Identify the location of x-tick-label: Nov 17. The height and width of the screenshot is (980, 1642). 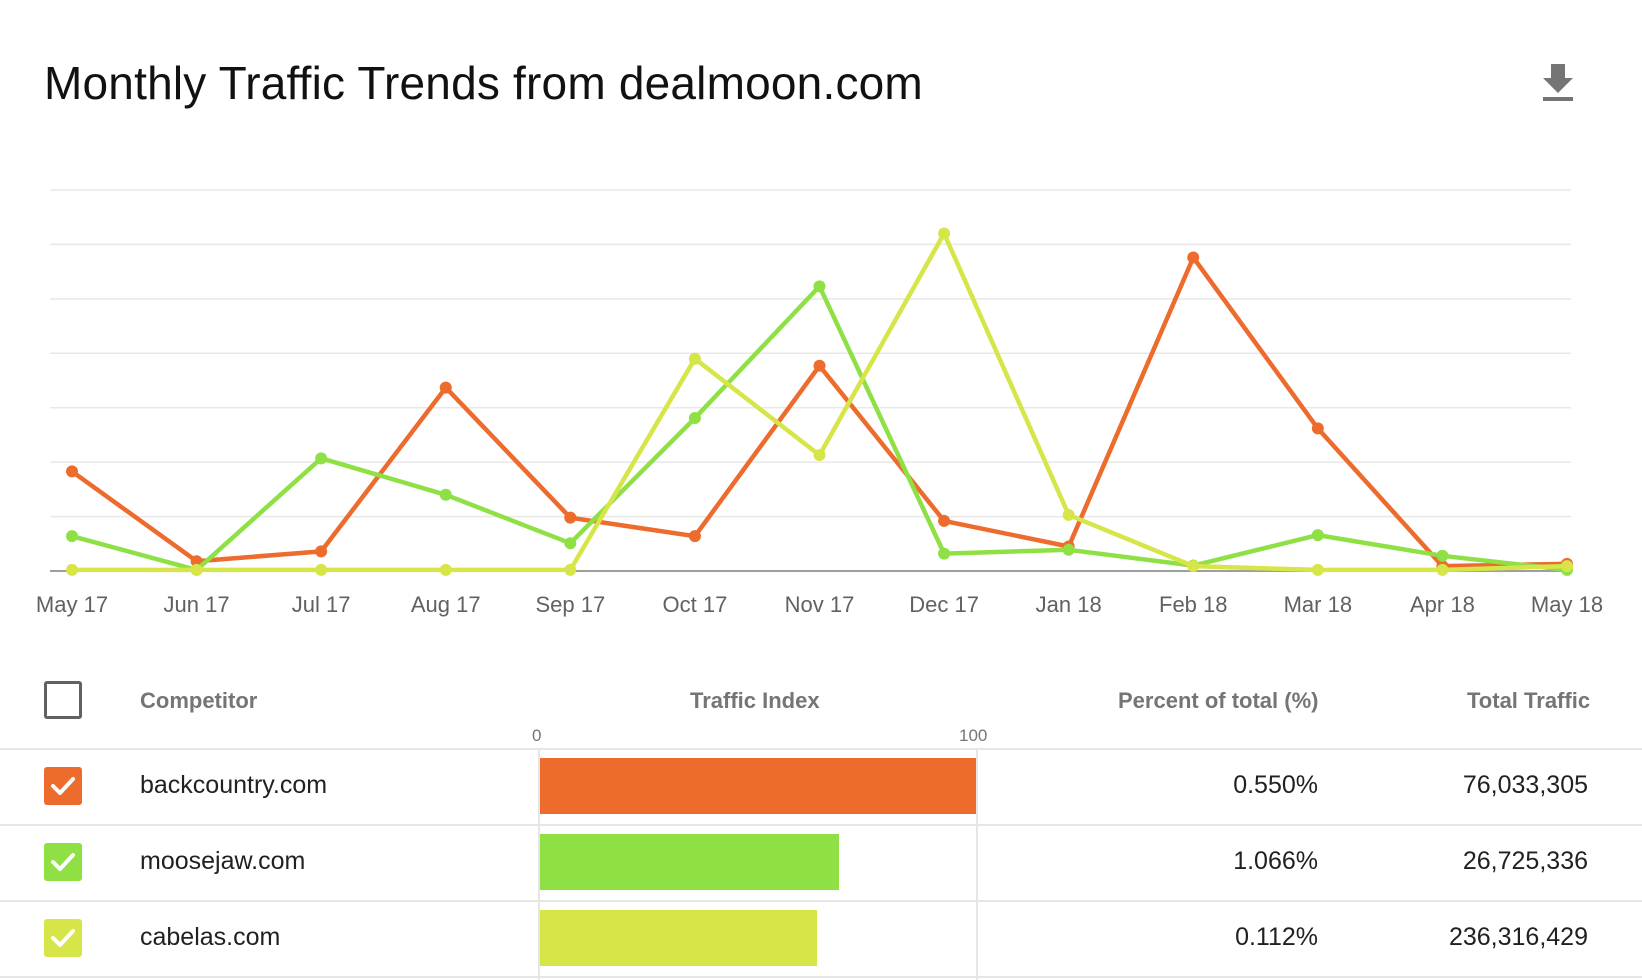
(820, 604).